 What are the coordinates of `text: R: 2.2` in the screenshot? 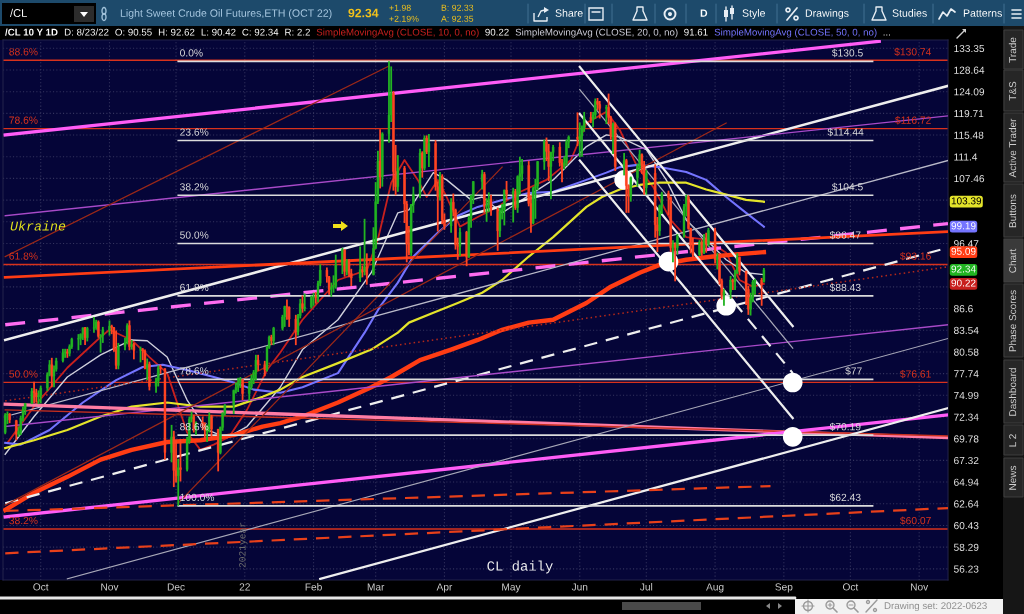 It's located at (297, 32).